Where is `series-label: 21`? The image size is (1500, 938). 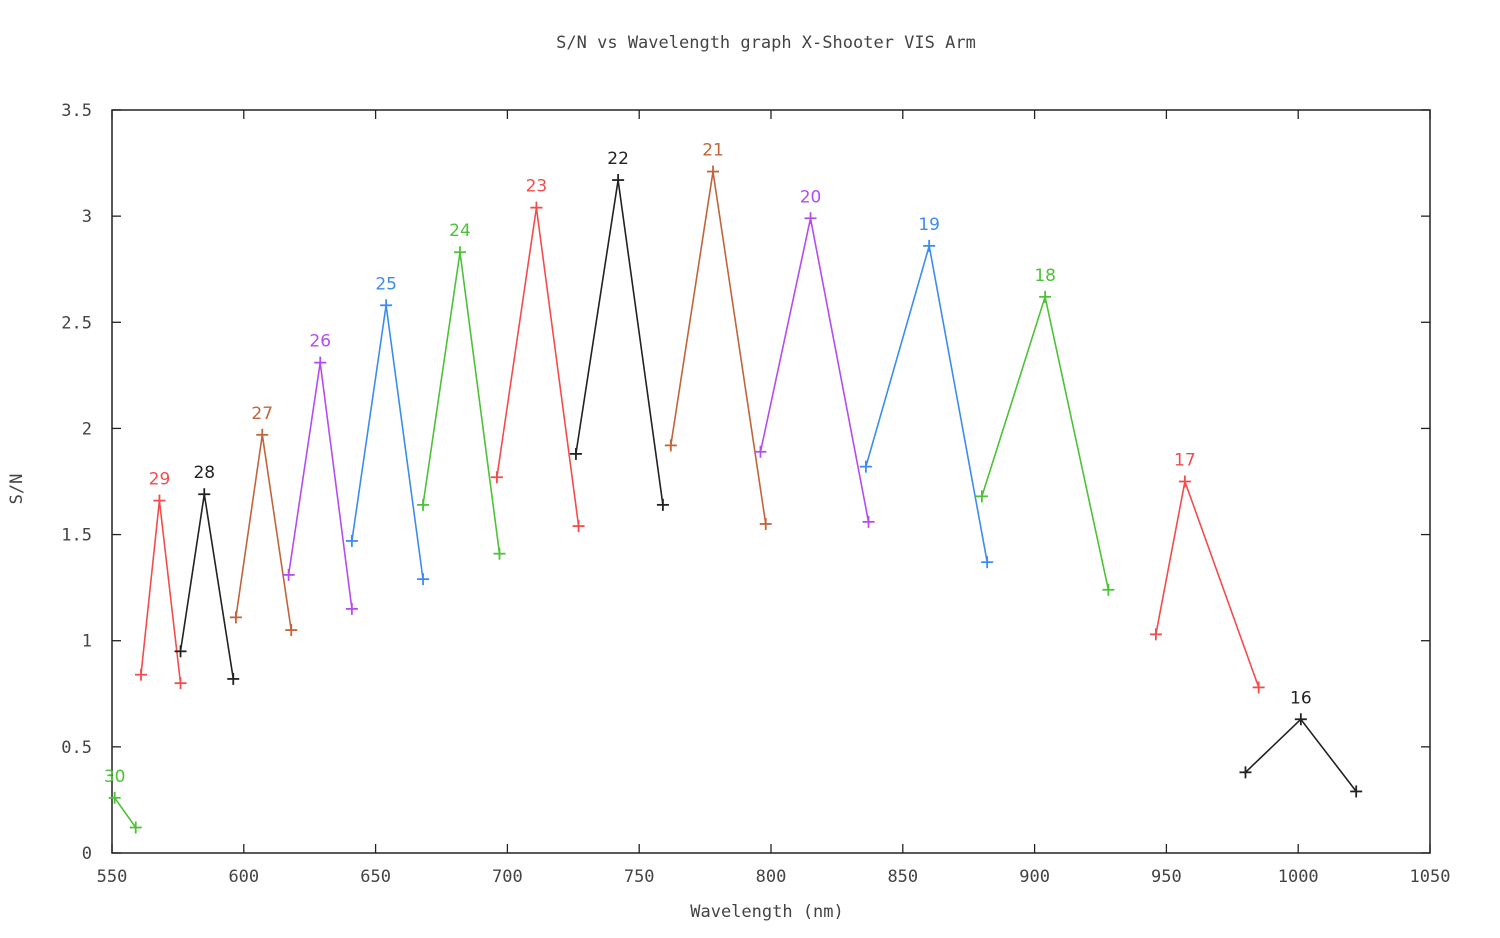 series-label: 21 is located at coordinates (713, 151).